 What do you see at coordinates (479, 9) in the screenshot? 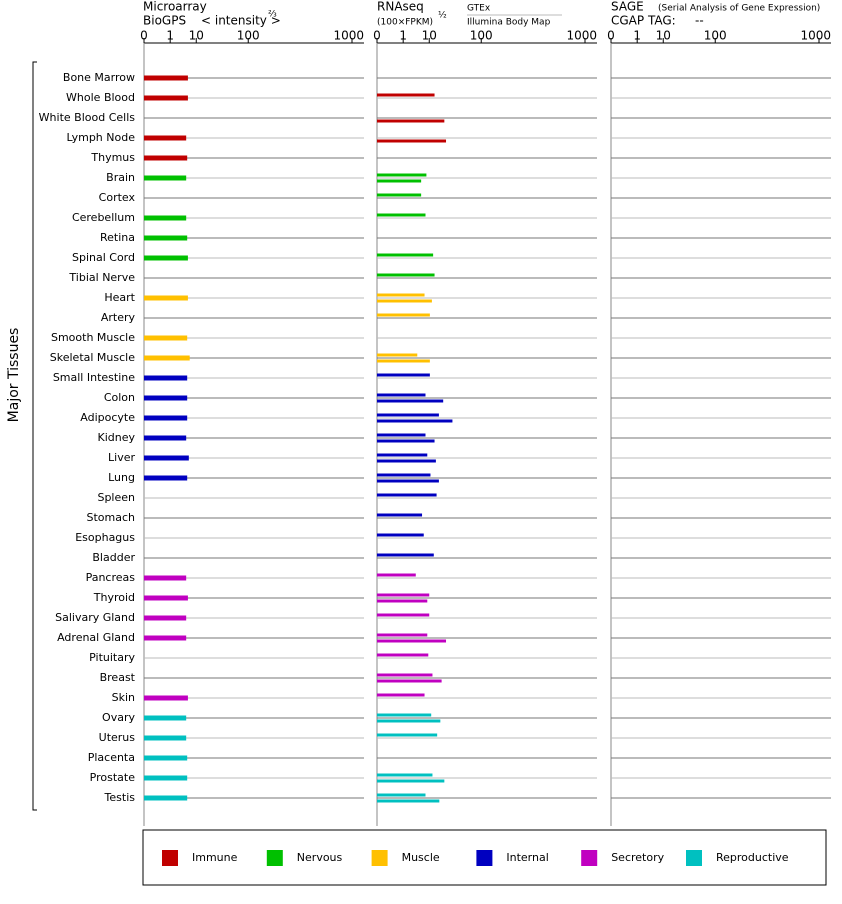
I see `source-name: GTEx` at bounding box center [479, 9].